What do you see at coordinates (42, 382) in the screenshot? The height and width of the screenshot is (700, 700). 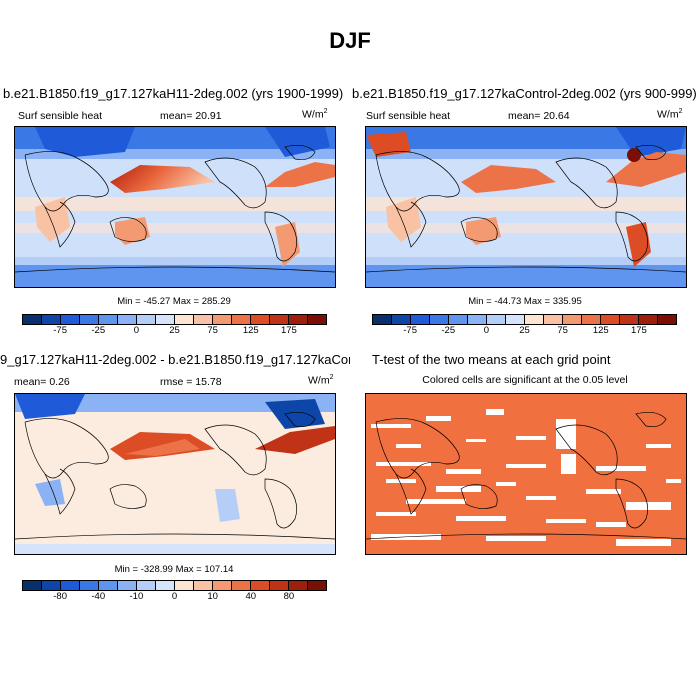 I see `panel-3-mean: mean= 0.26` at bounding box center [42, 382].